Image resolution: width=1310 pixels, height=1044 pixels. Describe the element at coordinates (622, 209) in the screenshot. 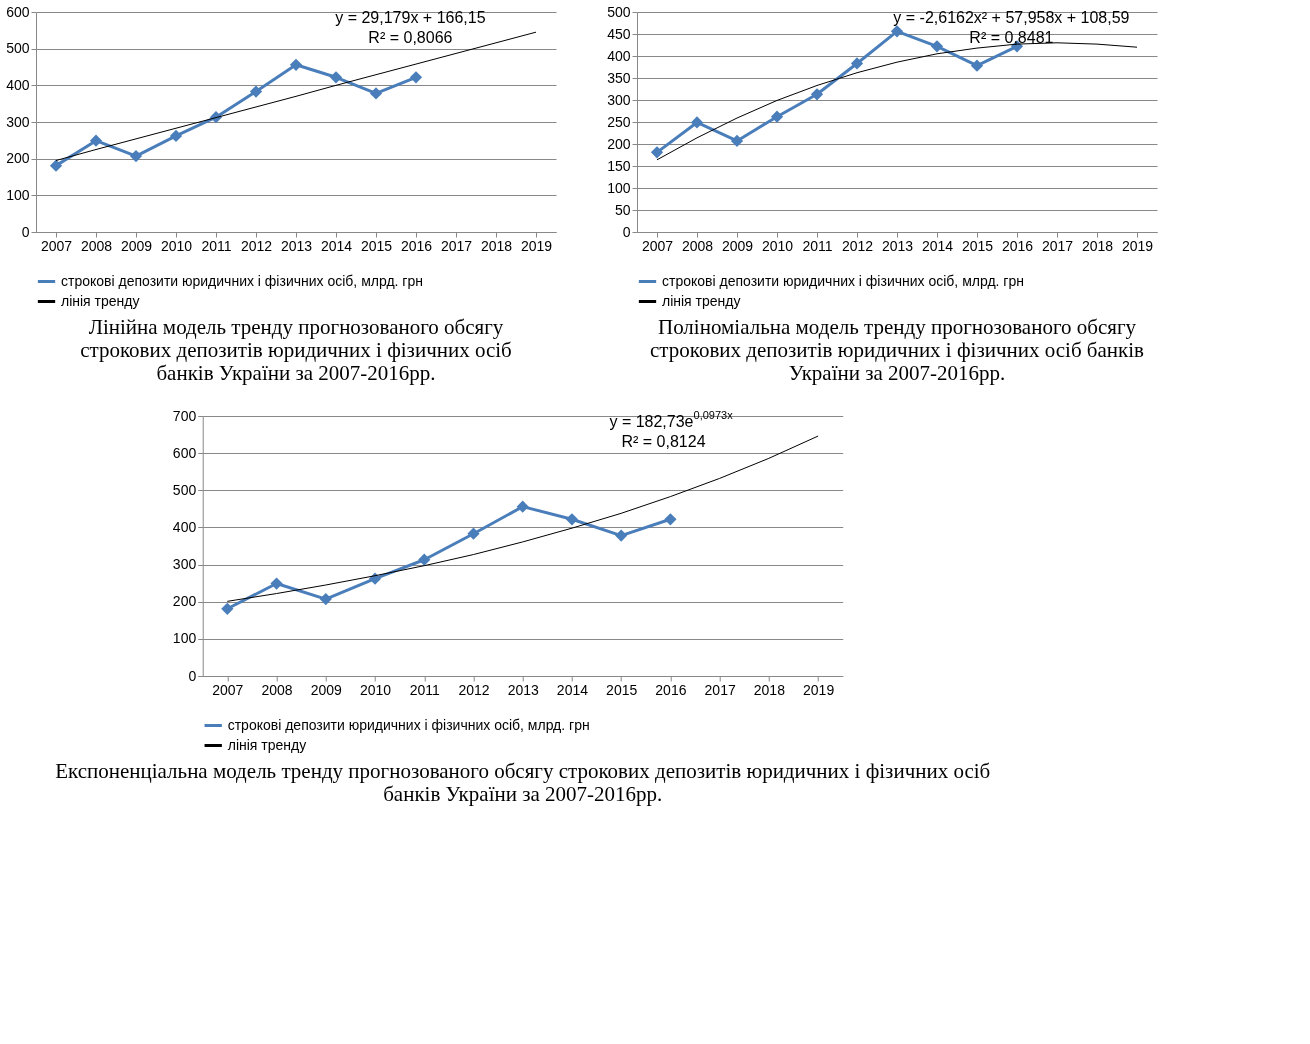

I see `y-tick-label: 50` at that location.